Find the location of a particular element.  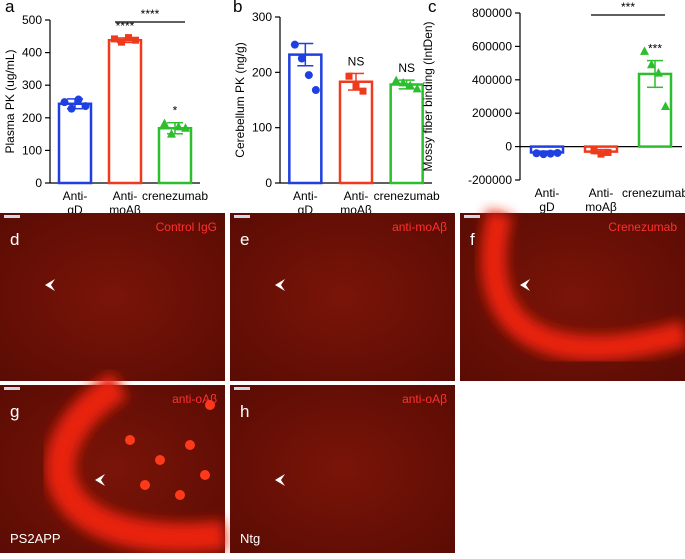

image-label: anti-oAβ is located at coordinates (194, 399).